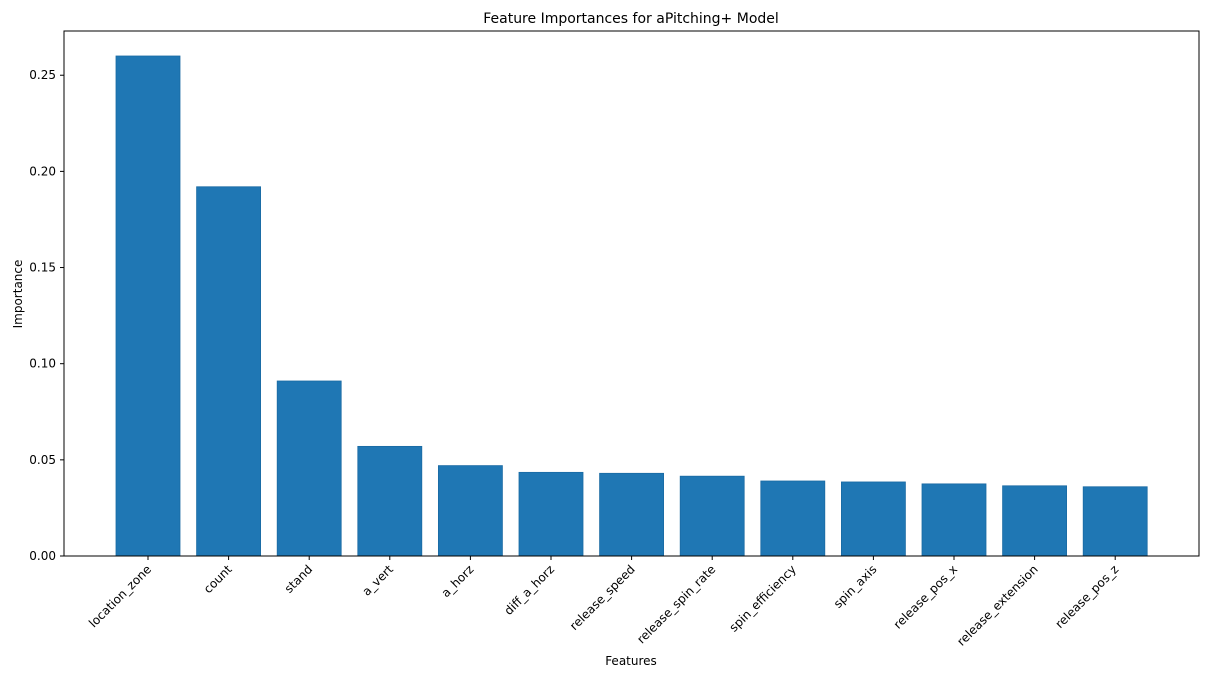  What do you see at coordinates (458, 581) in the screenshot?
I see `x-tick-label: a_horz` at bounding box center [458, 581].